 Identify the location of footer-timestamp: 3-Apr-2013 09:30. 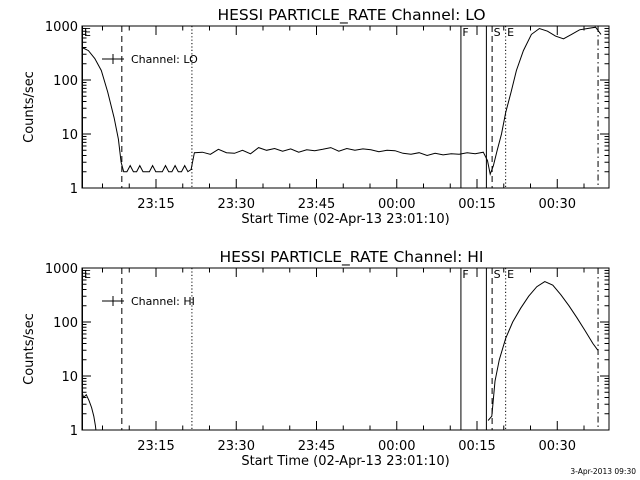
(603, 471).